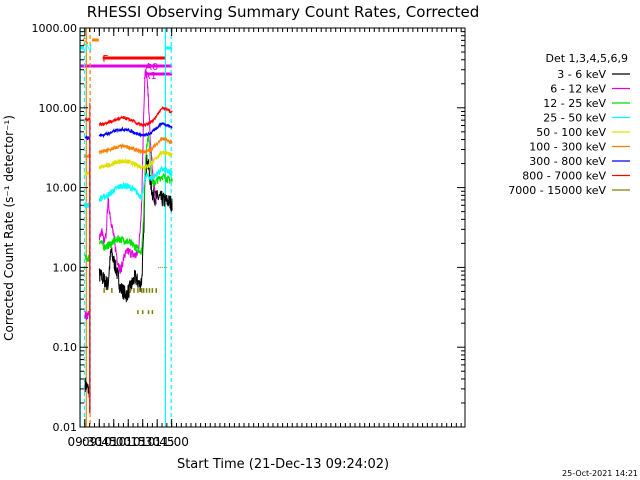 Image resolution: width=640 pixels, height=480 pixels. I want to click on legend-label: 50 - 100 keV, so click(571, 132).